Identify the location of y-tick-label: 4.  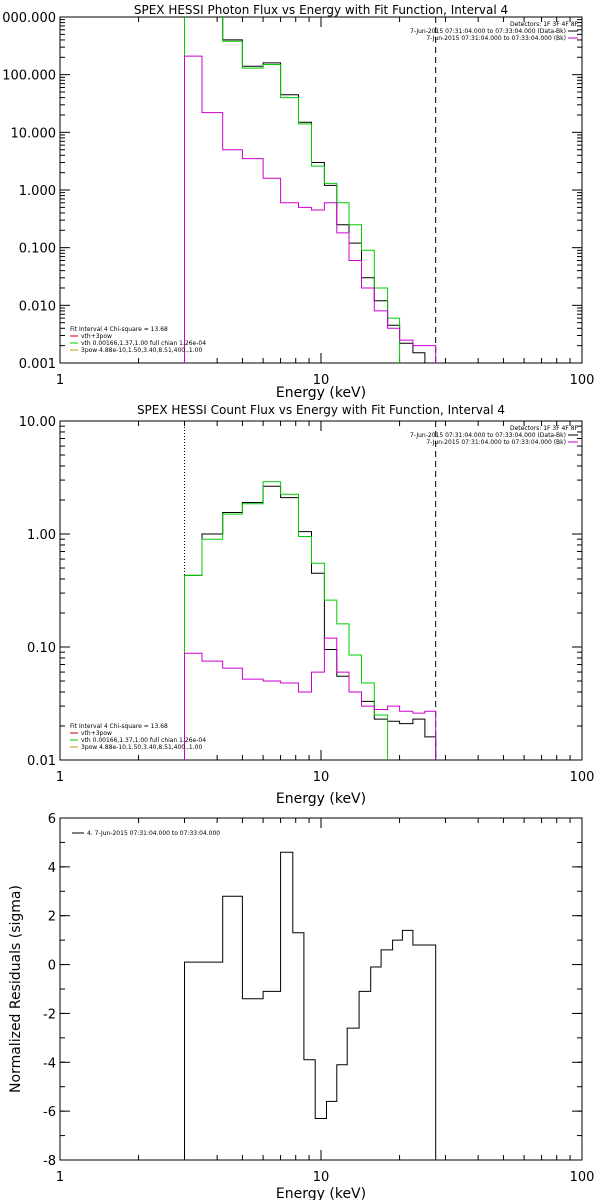
(52, 868).